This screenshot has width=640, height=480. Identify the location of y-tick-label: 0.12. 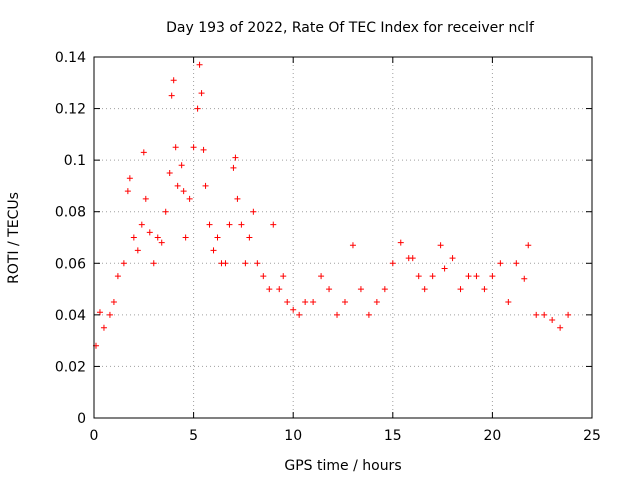
(70, 110).